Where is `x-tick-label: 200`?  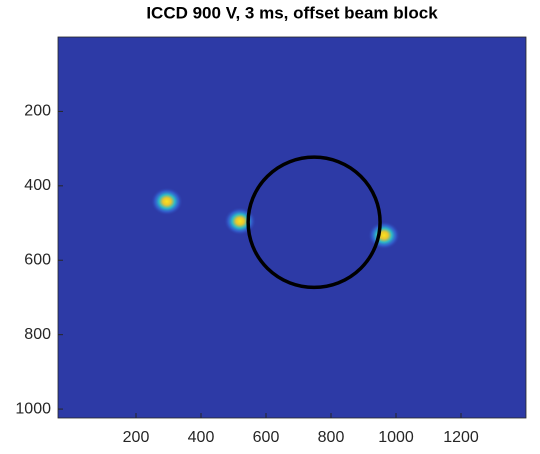 x-tick-label: 200 is located at coordinates (136, 437).